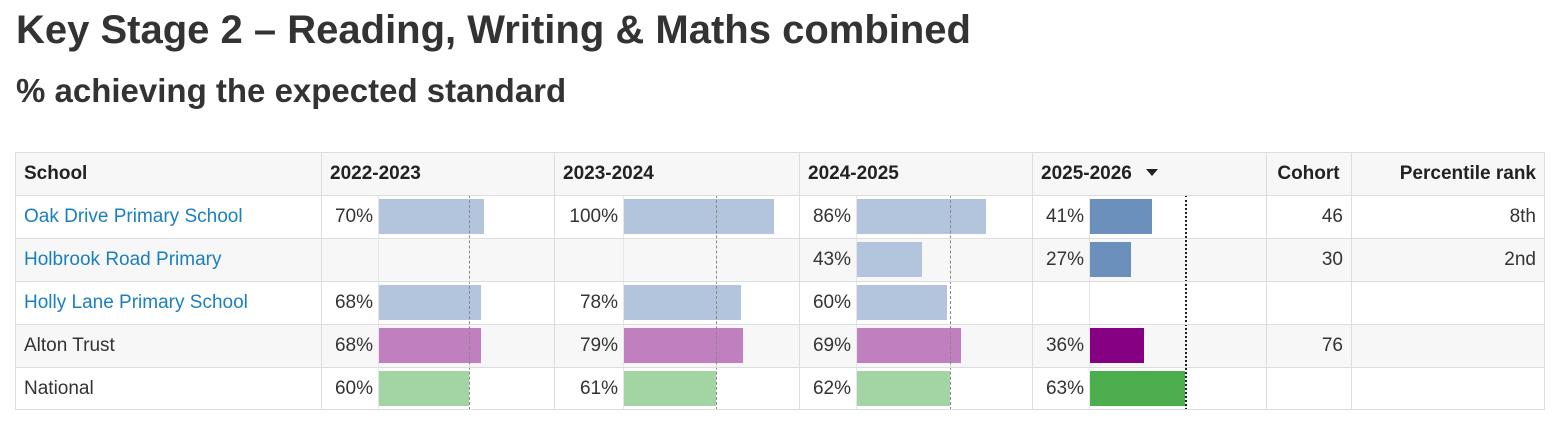 The image size is (1563, 432). I want to click on header-row-bg, so click(780, 173).